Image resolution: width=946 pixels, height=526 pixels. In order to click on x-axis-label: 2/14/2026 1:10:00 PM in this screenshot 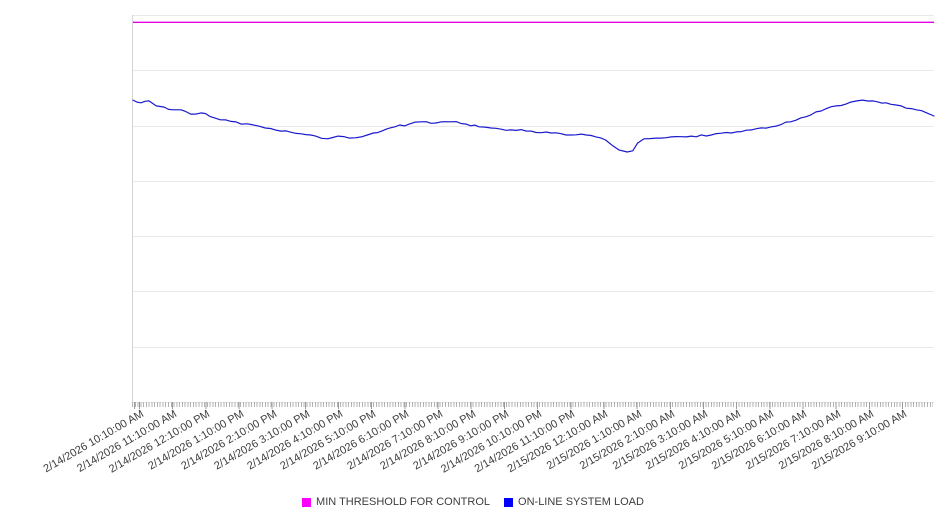, I will do `click(195, 440)`.